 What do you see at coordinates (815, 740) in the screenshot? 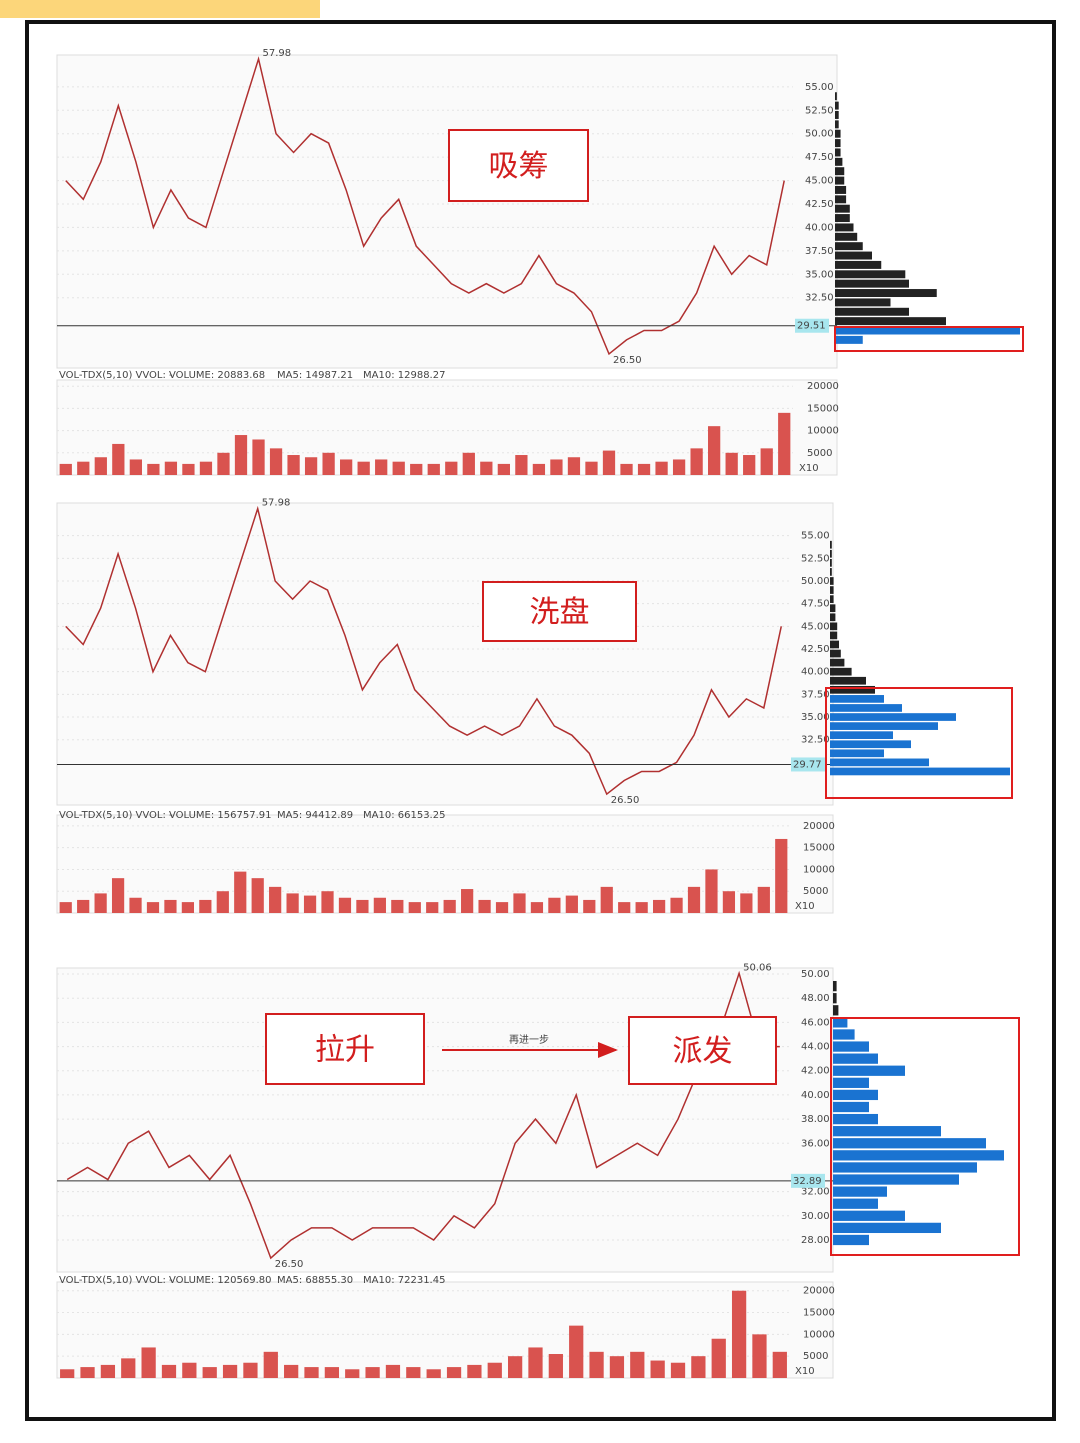
I see `y-tick-label: 32.50` at bounding box center [815, 740].